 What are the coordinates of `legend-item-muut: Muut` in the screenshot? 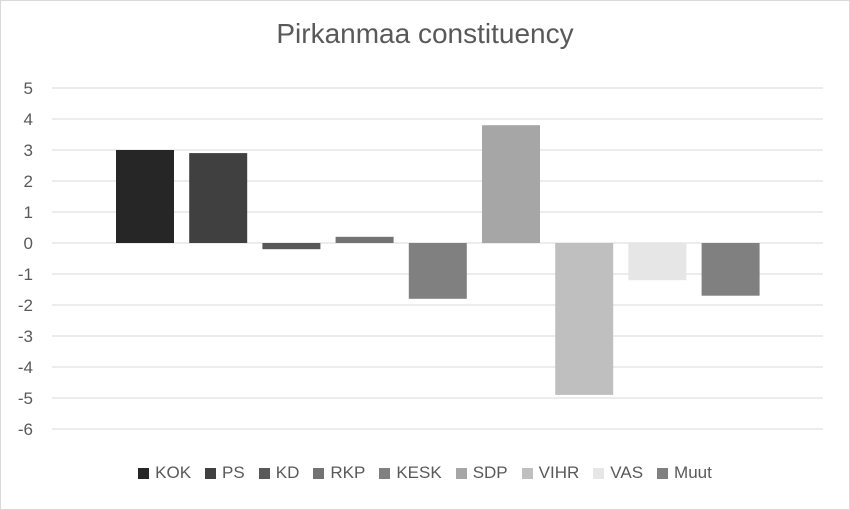 It's located at (684, 473).